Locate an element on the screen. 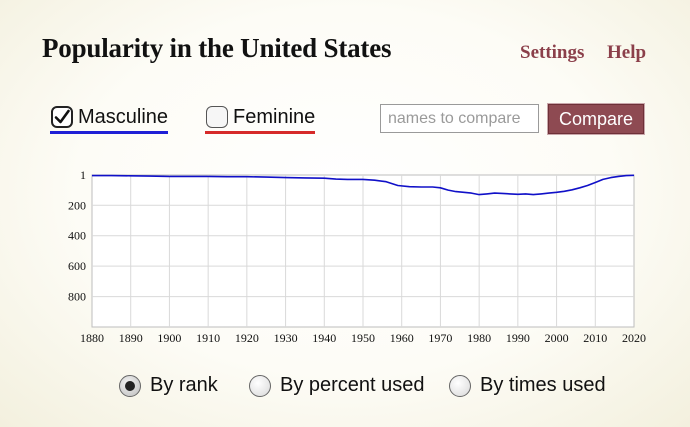  compare-names-input is located at coordinates (459, 118).